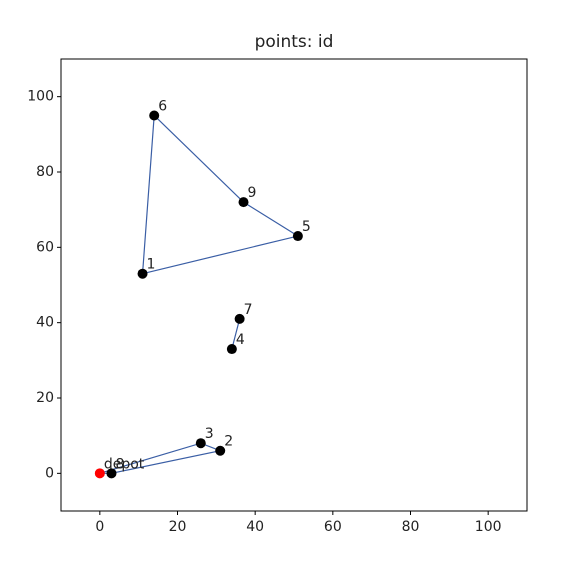 Image resolution: width=572 pixels, height=574 pixels. What do you see at coordinates (294, 42) in the screenshot?
I see `chart-title: points: id` at bounding box center [294, 42].